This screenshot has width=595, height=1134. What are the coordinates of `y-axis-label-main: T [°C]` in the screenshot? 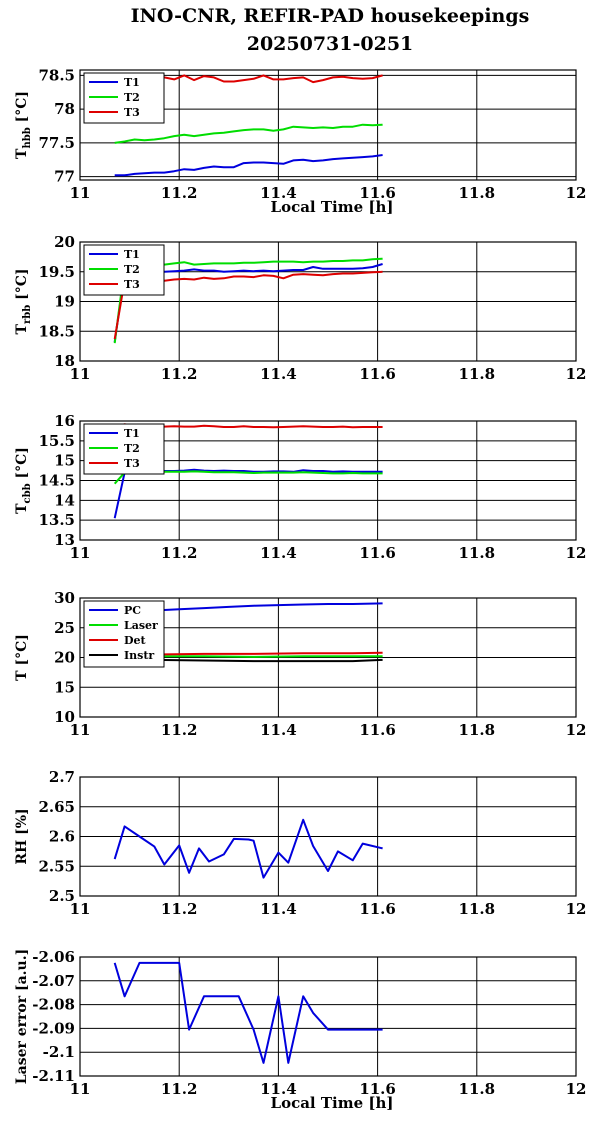 It's located at (22, 657).